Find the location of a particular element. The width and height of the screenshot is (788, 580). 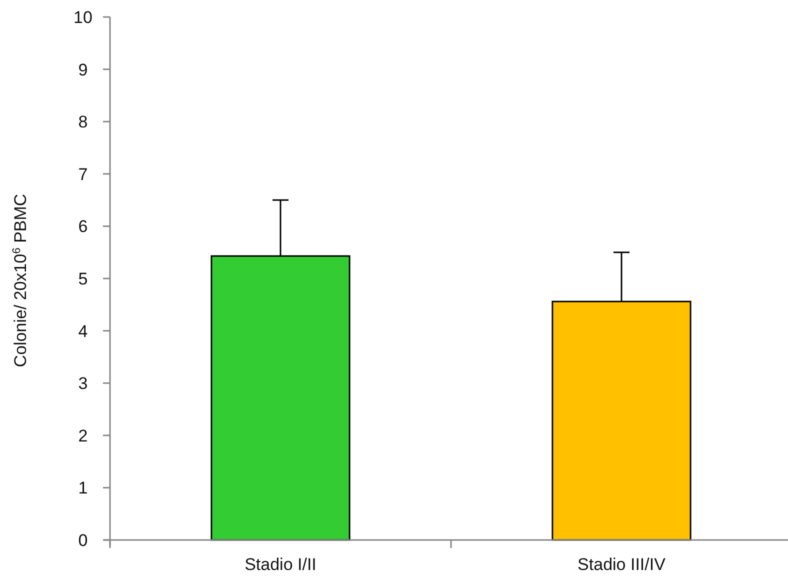

y-tick-label: 2 is located at coordinates (83, 436).